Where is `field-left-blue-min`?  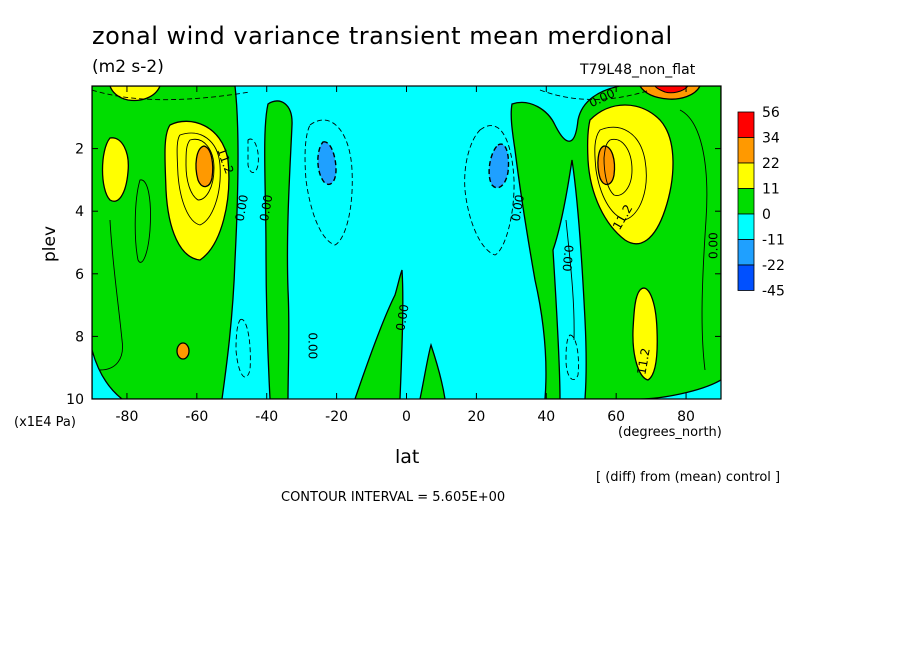 field-left-blue-min is located at coordinates (327, 163).